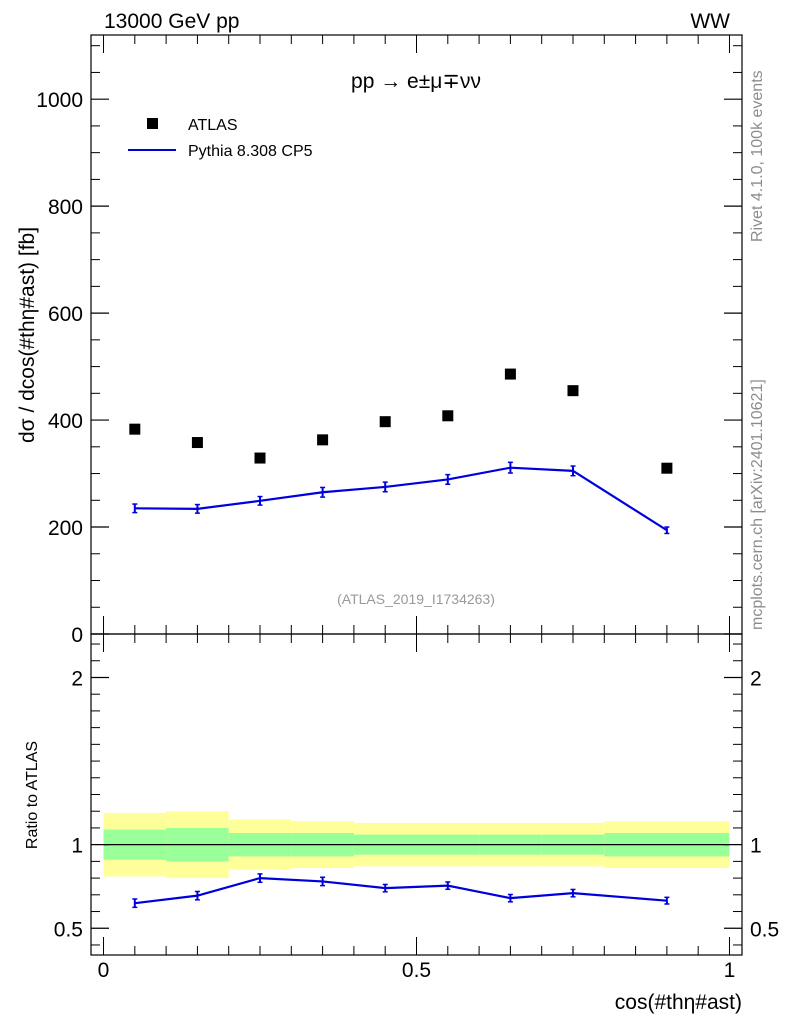  What do you see at coordinates (59, 100) in the screenshot?
I see `main-y-tick-label: 1000` at bounding box center [59, 100].